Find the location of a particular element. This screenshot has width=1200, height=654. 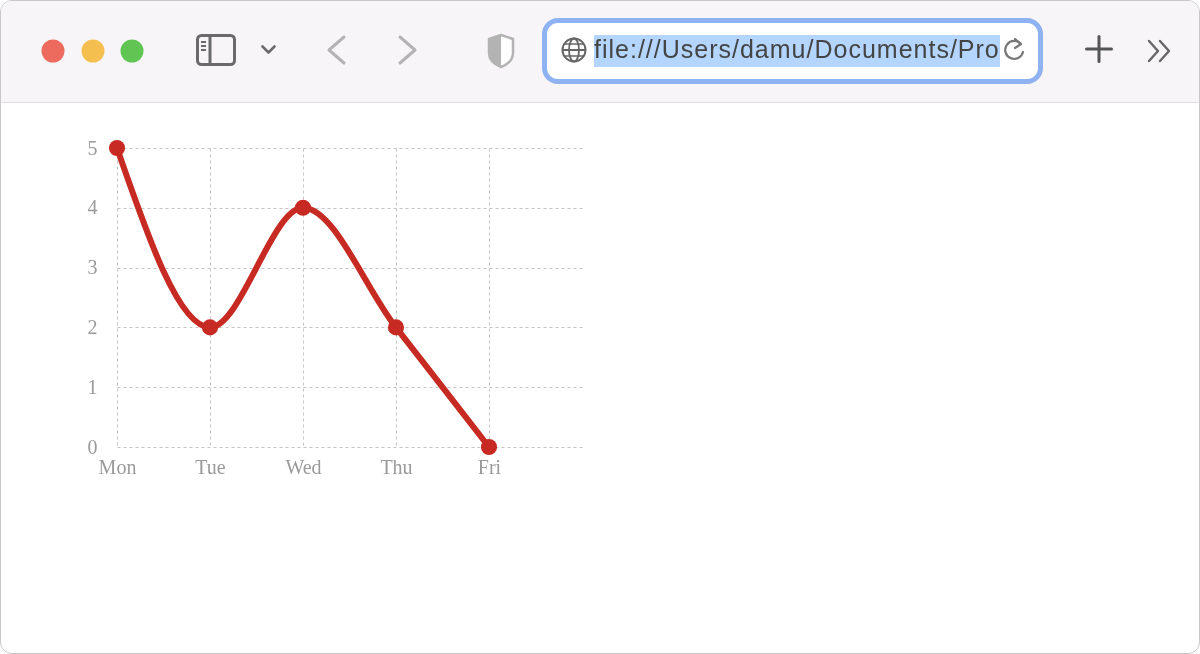

x-tick-label: Wed is located at coordinates (303, 466).